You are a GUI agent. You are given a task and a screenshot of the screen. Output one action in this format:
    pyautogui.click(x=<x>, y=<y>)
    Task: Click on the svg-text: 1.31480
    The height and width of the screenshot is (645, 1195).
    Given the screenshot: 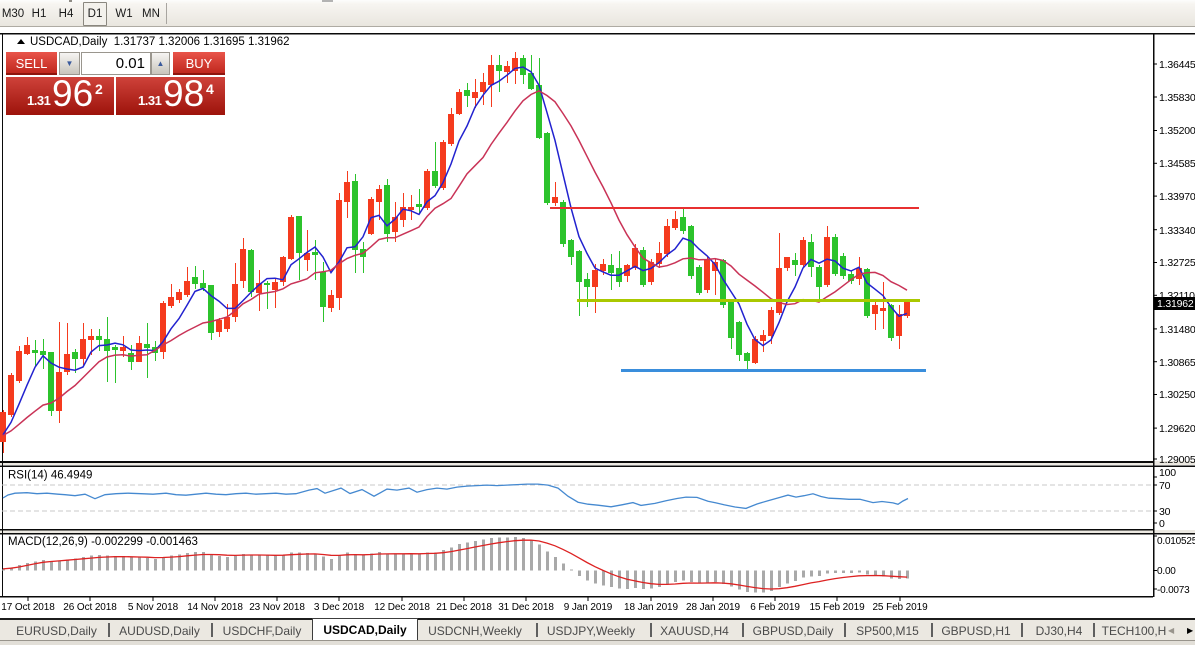 What is the action you would take?
    pyautogui.click(x=1177, y=330)
    